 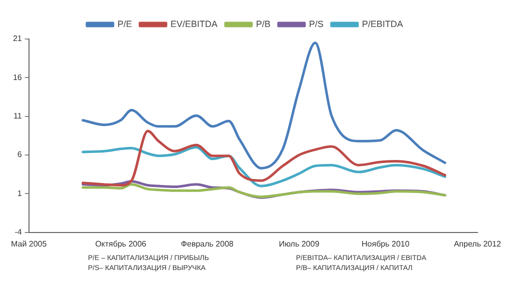 I want to click on y-tick-label: 11, so click(x=18, y=116).